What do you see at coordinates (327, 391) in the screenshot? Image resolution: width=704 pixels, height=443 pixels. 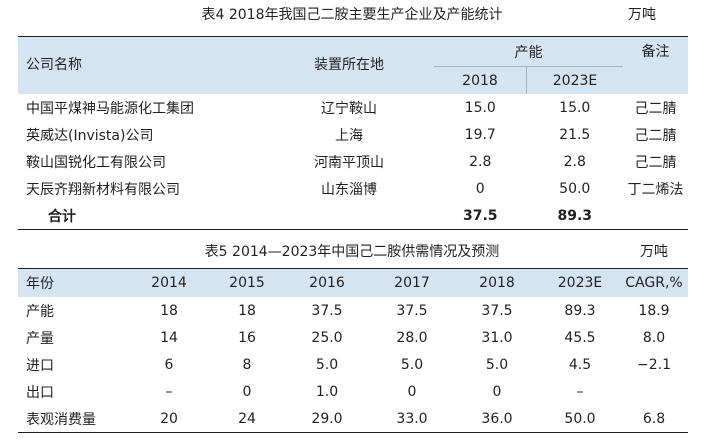 I see `cell: 1.0` at bounding box center [327, 391].